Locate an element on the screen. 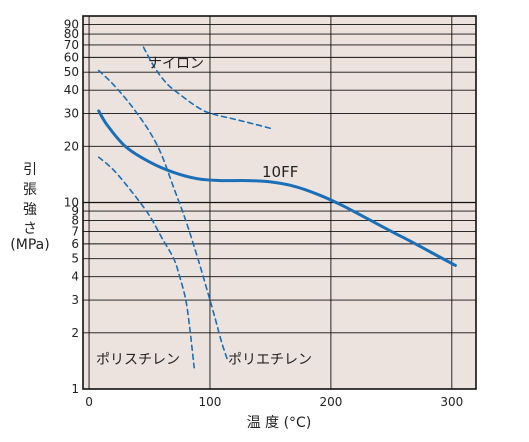 The height and width of the screenshot is (442, 529). y-axis-title-line-3: 強 is located at coordinates (30, 210).